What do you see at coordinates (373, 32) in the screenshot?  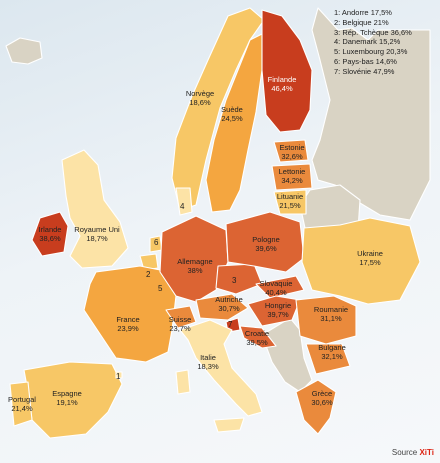 I see `legend-item: 3: Rép. Tchèque 36,6%` at bounding box center [373, 32].